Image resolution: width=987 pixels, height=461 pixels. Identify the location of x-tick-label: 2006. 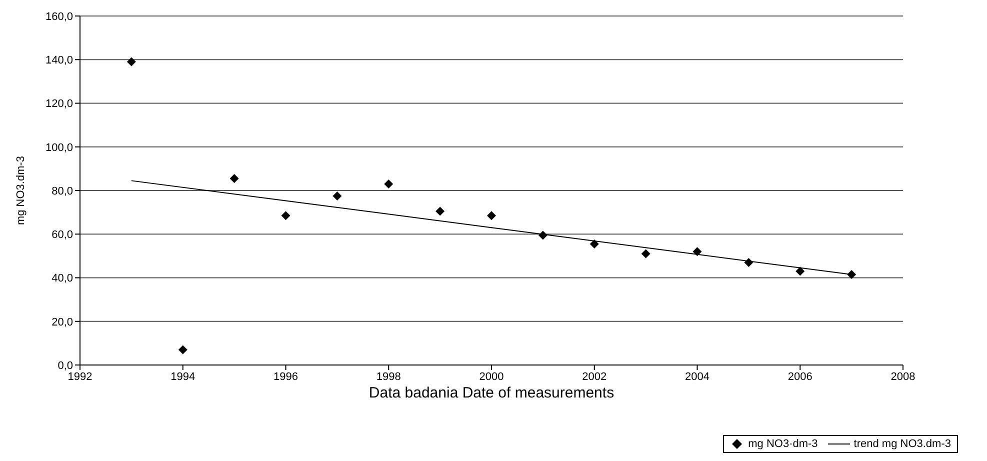
(800, 376).